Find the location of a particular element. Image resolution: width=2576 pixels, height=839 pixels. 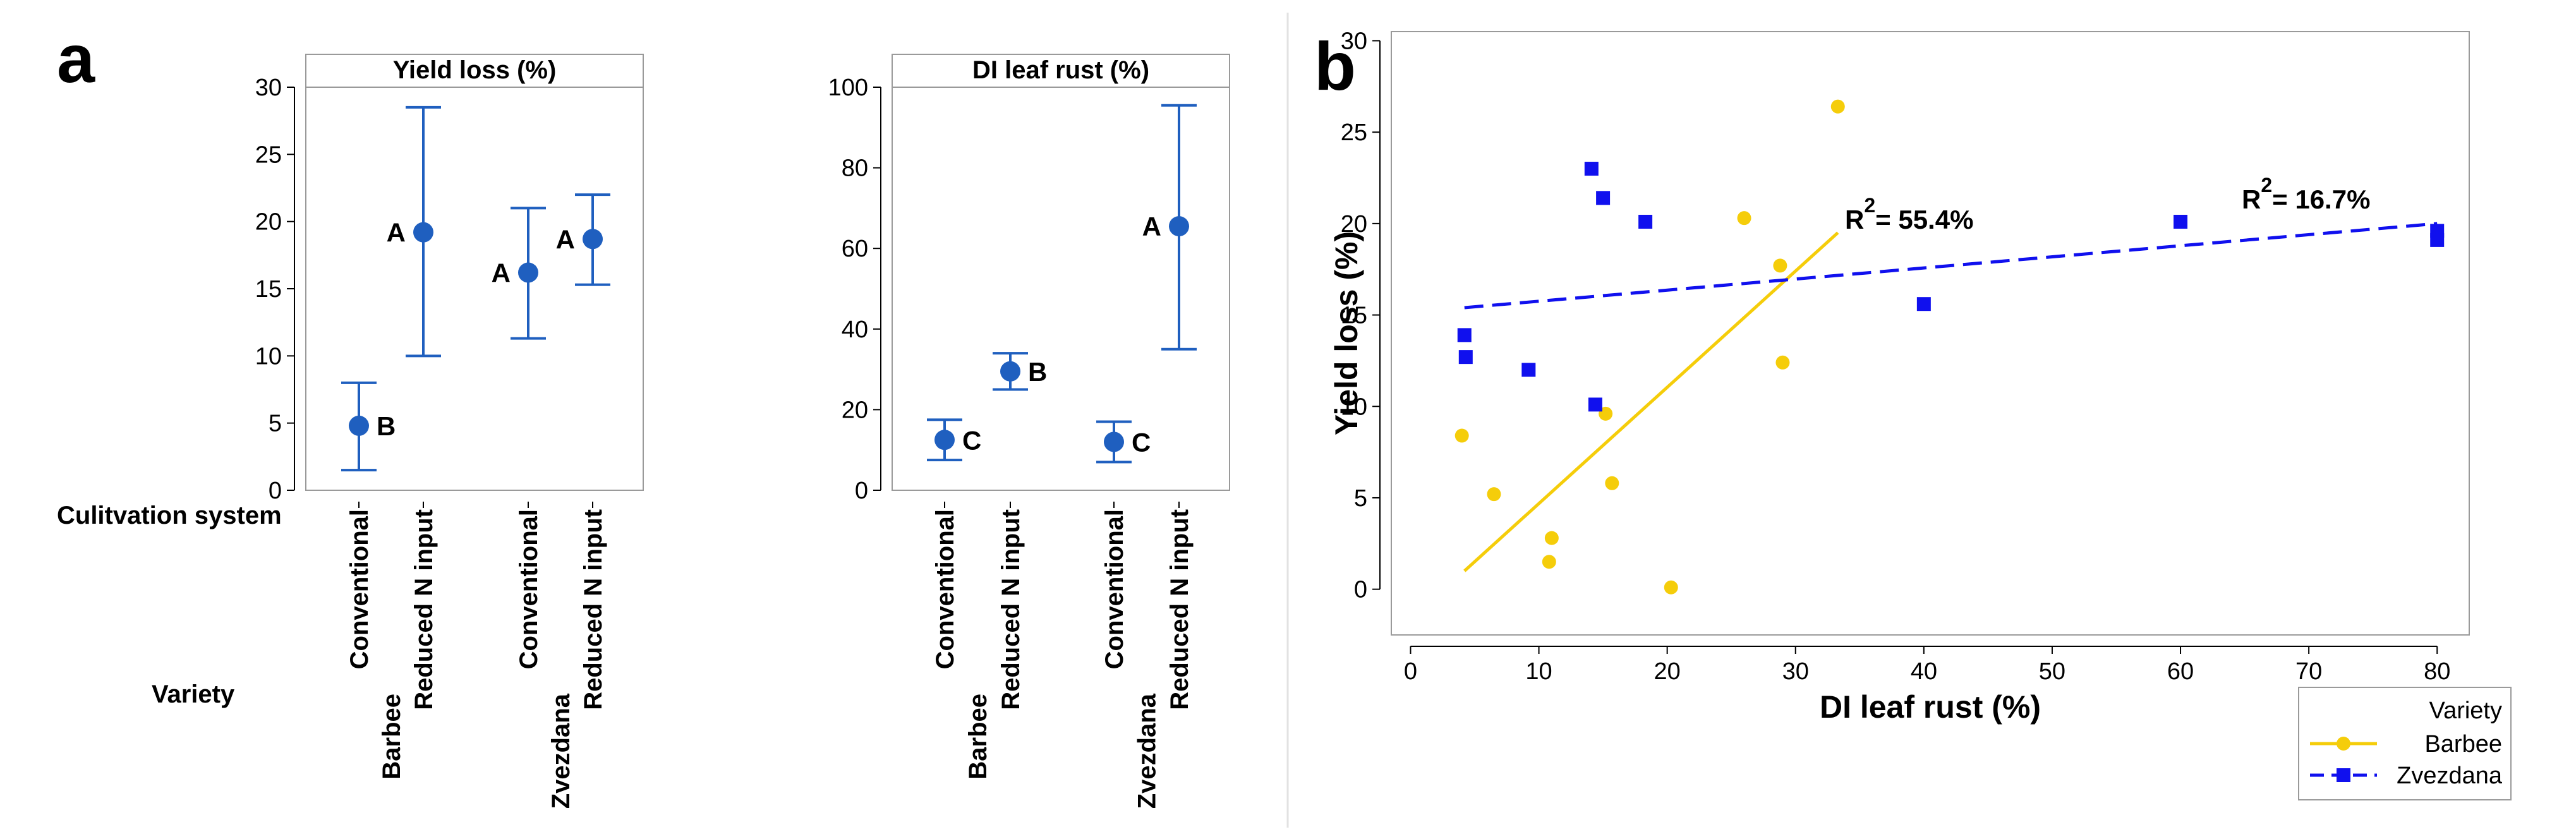

facet-title: DI leaf rust (%) is located at coordinates (1060, 70).